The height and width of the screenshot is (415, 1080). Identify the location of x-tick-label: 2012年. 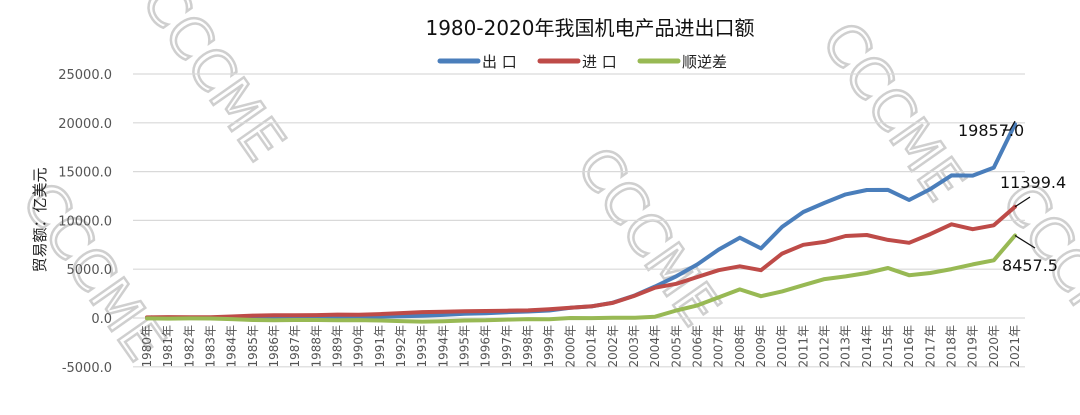
(824, 346).